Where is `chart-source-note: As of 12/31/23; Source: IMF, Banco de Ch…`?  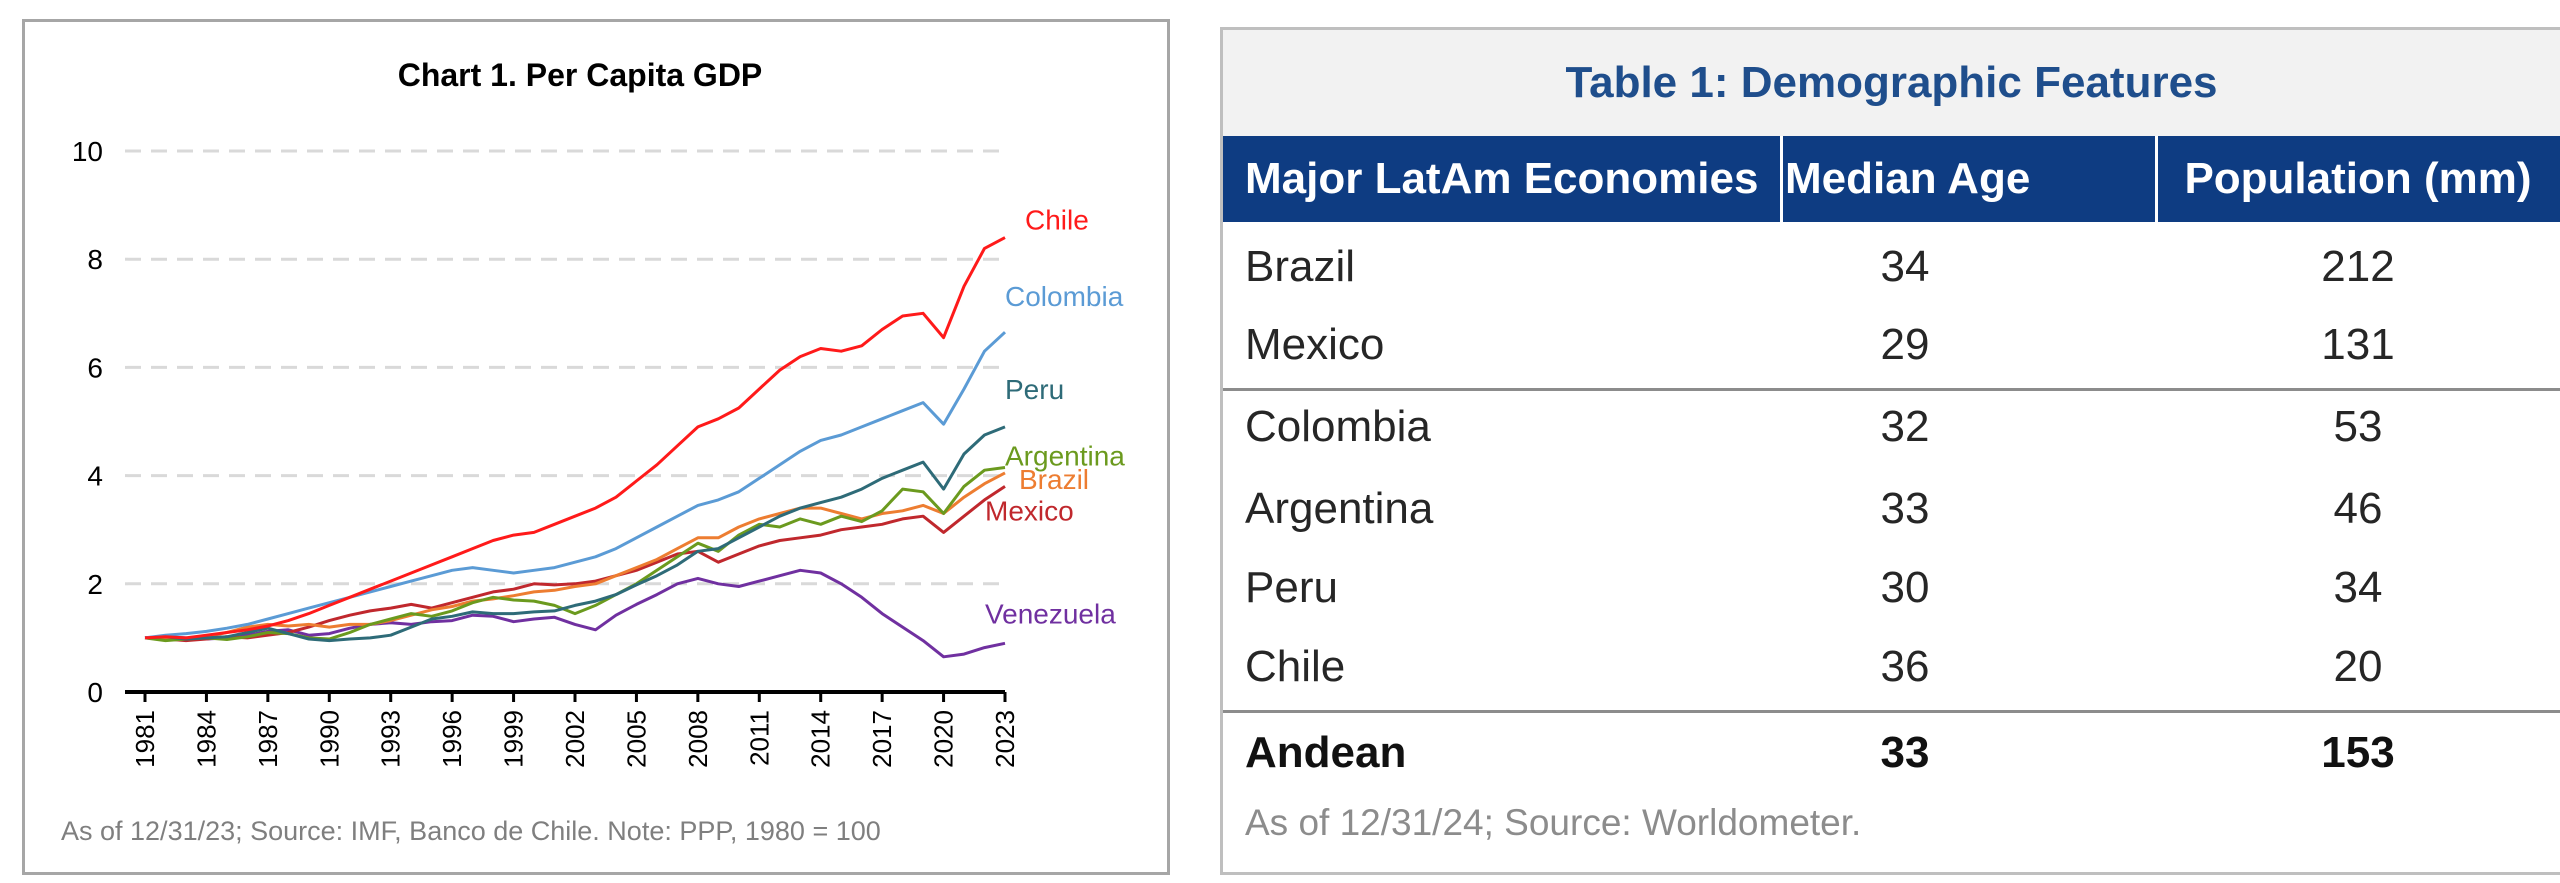 chart-source-note: As of 12/31/23; Source: IMF, Banco de Ch… is located at coordinates (471, 831).